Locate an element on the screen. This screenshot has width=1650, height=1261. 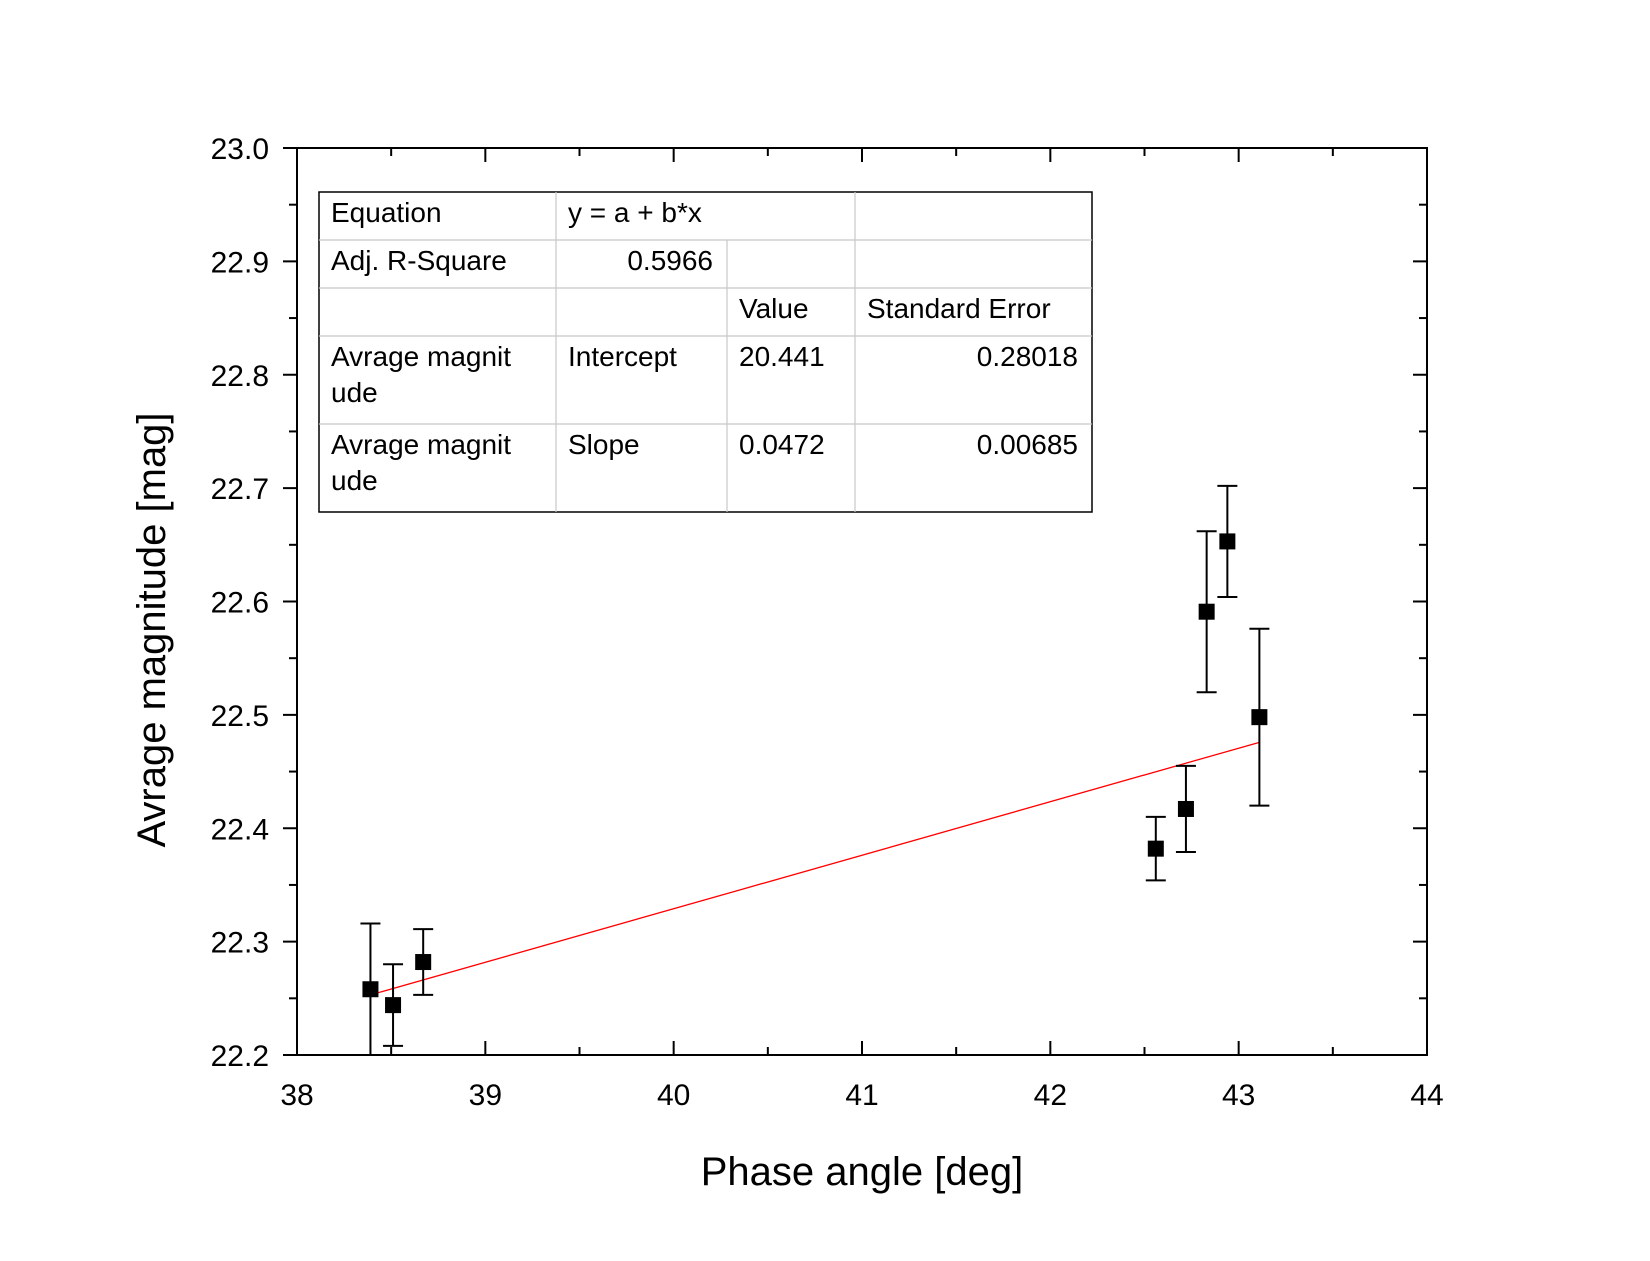
table-cell-line: y = a + b*x is located at coordinates (635, 212).